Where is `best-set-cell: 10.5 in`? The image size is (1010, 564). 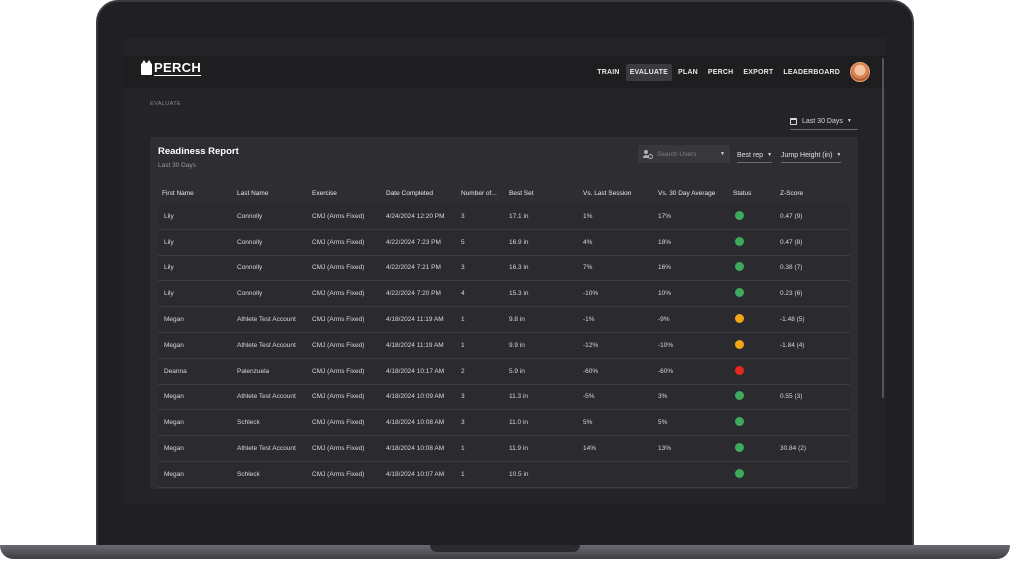 best-set-cell: 10.5 in is located at coordinates (519, 474).